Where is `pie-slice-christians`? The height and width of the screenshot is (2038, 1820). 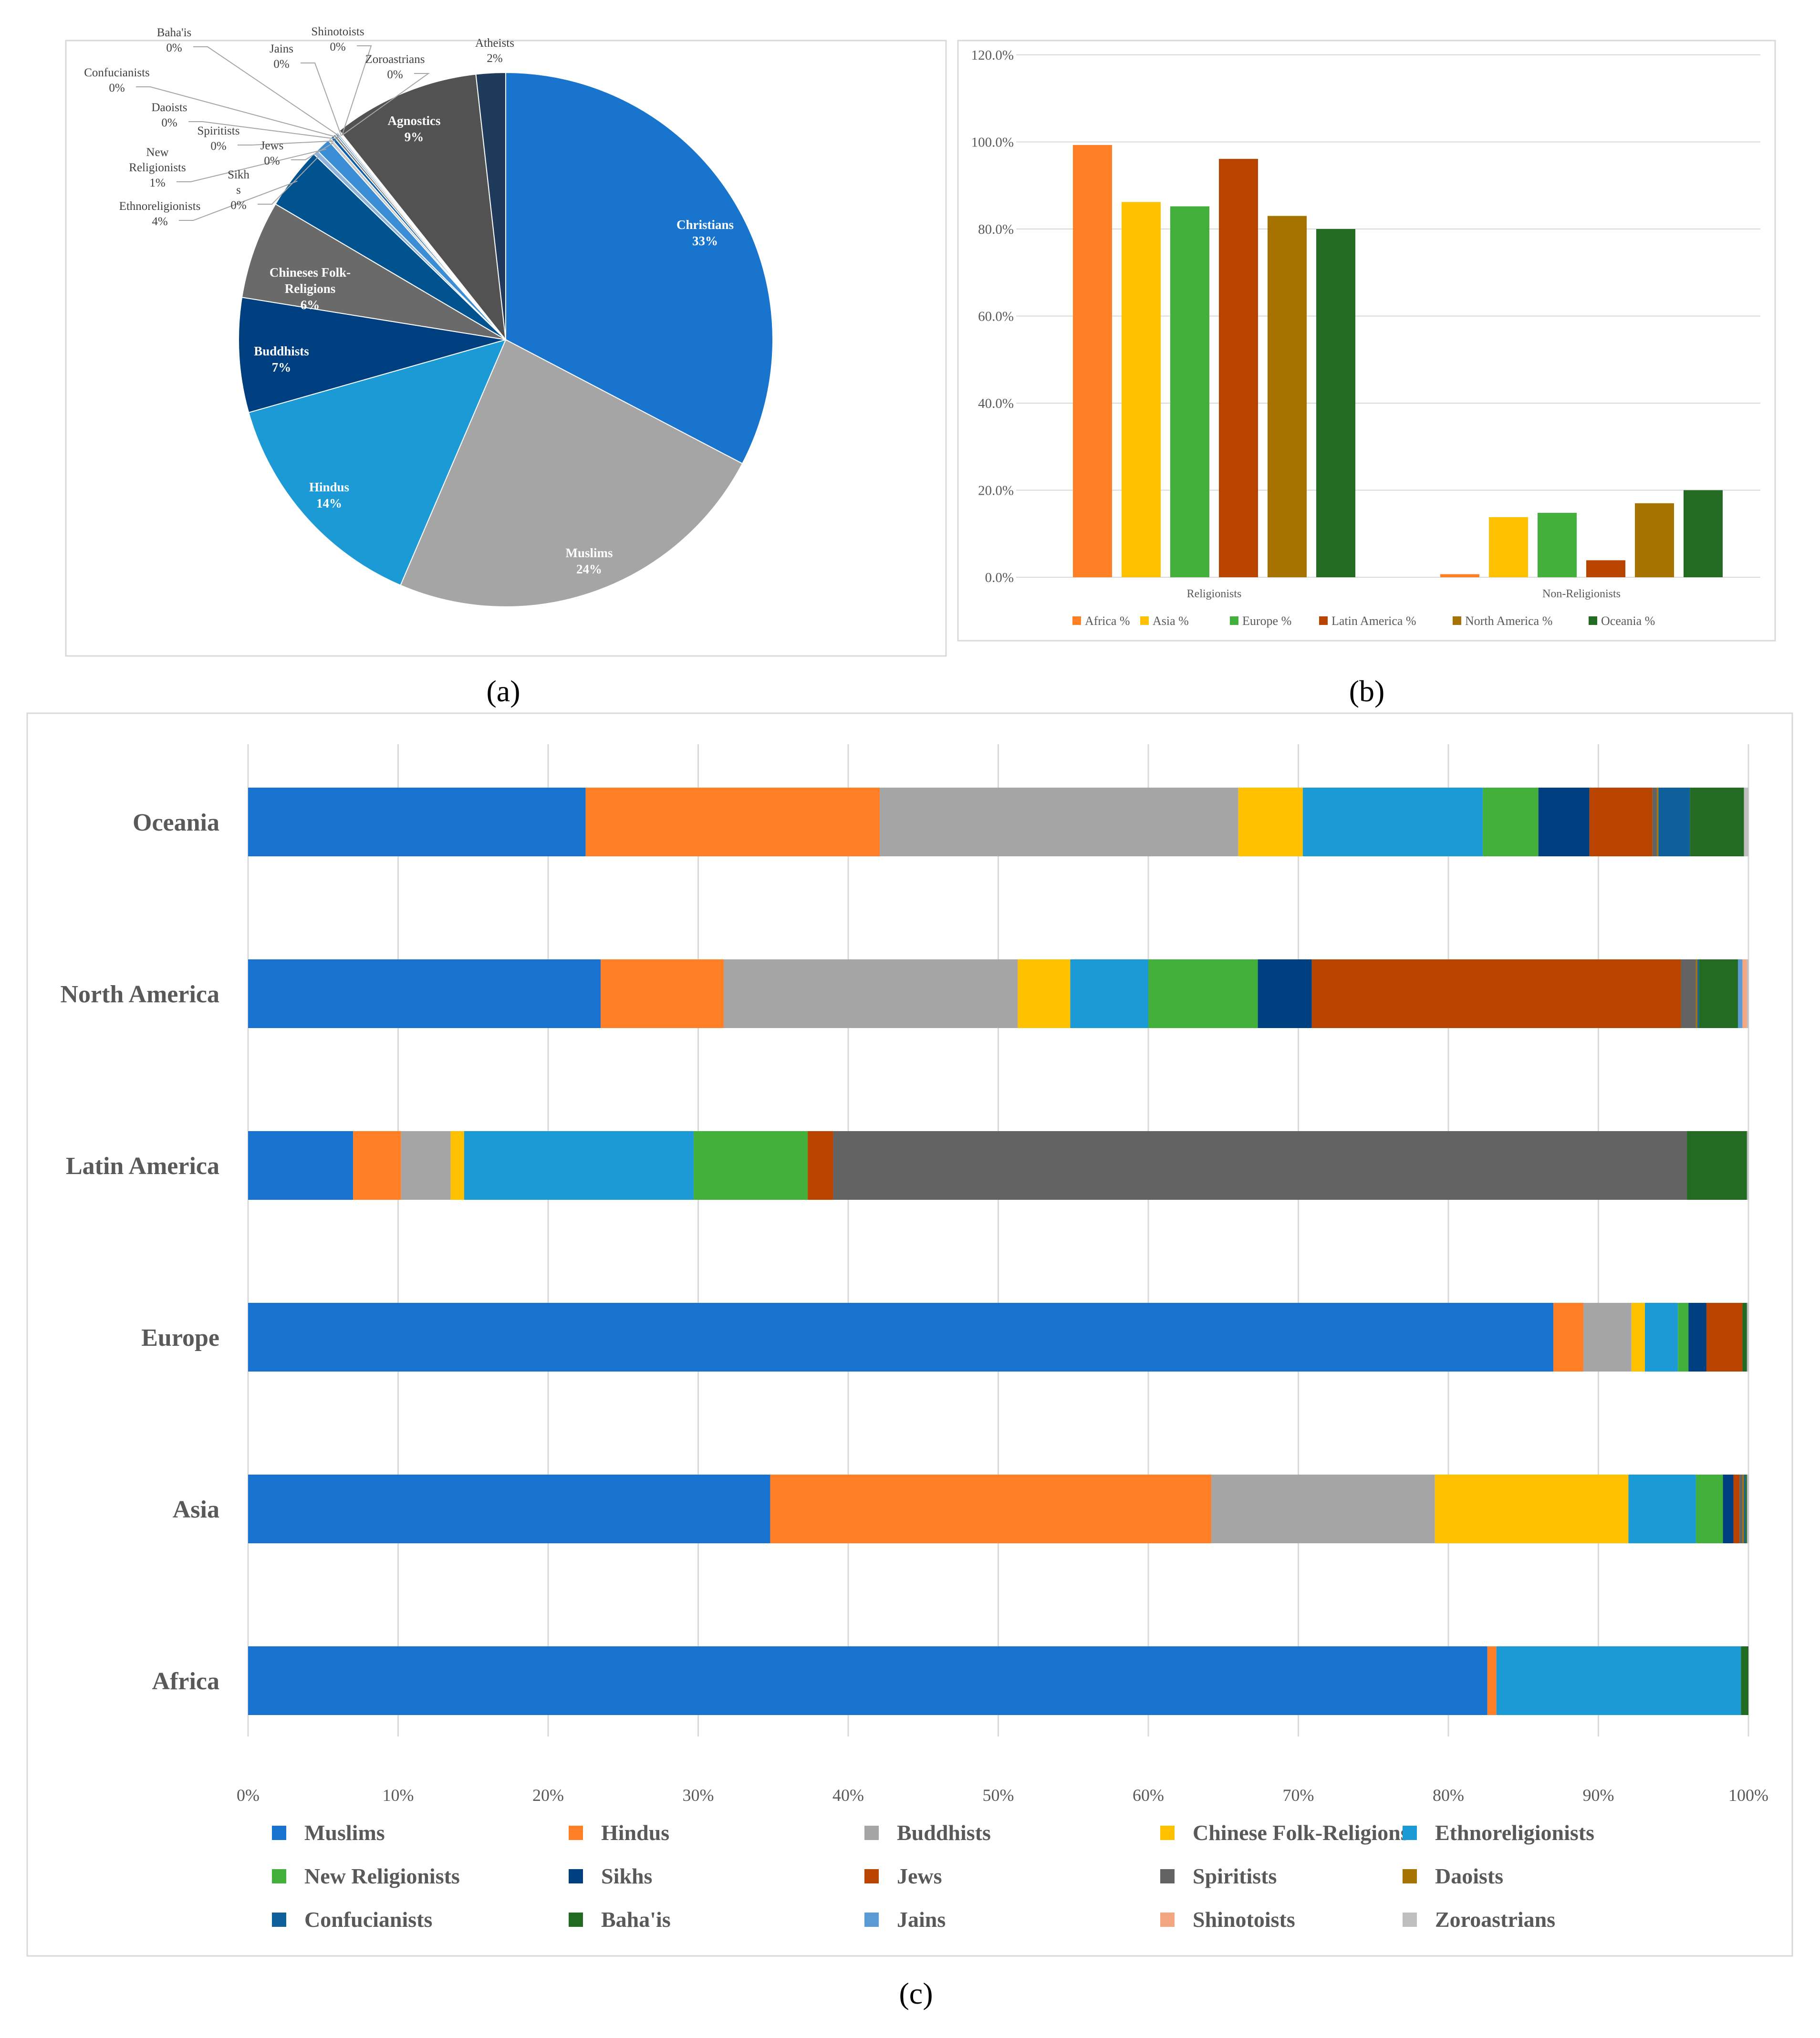
pie-slice-christians is located at coordinates (639, 268).